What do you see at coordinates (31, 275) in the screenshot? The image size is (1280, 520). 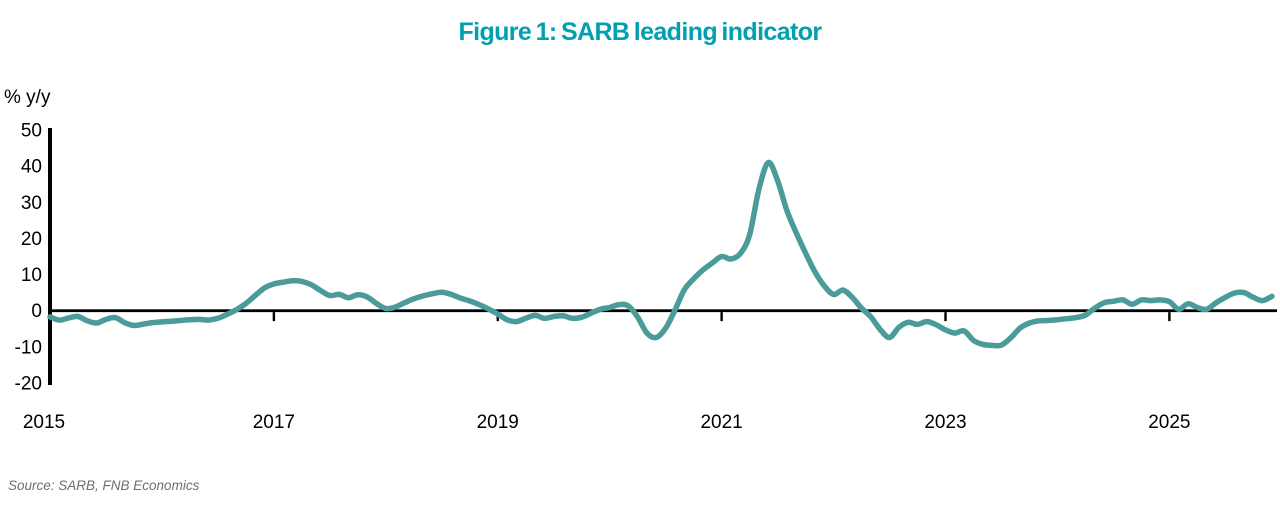 I see `y-tick-label: 10` at bounding box center [31, 275].